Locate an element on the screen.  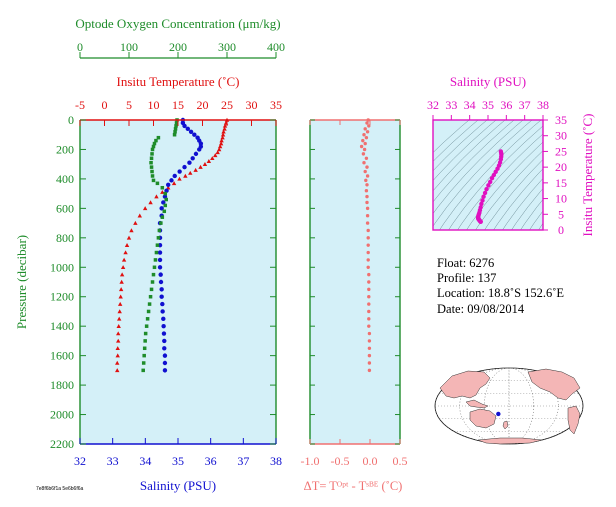
oxygen-tick-label: 0 is located at coordinates (80, 47).